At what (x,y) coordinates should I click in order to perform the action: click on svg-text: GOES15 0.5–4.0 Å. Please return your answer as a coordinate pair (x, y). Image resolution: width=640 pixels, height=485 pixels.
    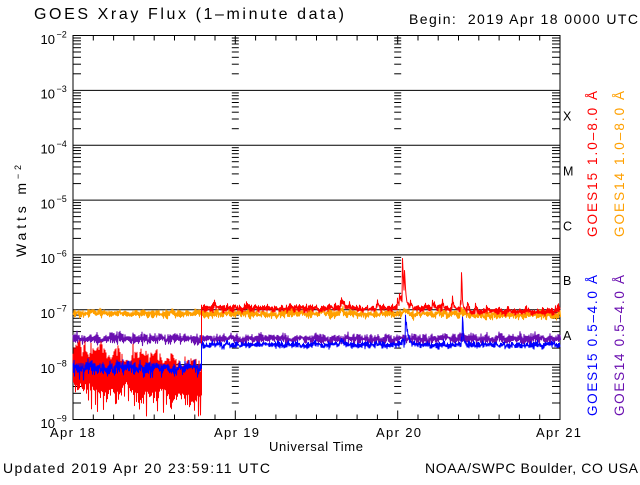
    Looking at the image, I should click on (592, 345).